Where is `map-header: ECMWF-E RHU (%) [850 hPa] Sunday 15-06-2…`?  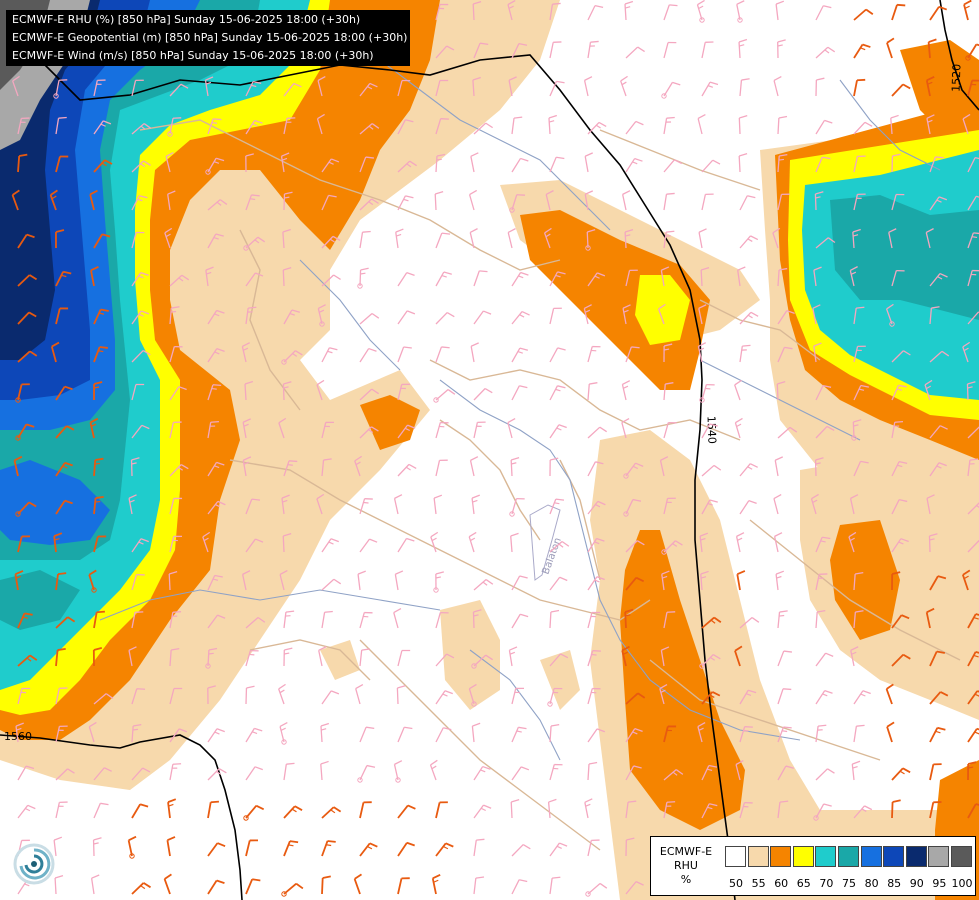 map-header: ECMWF-E RHU (%) [850 hPa] Sunday 15-06-2… is located at coordinates (208, 38).